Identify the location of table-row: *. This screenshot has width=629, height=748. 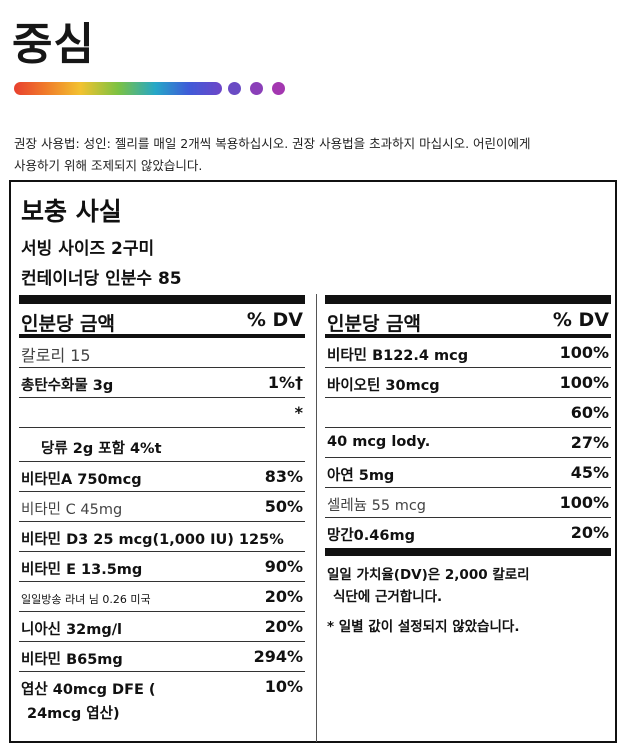
(162, 413).